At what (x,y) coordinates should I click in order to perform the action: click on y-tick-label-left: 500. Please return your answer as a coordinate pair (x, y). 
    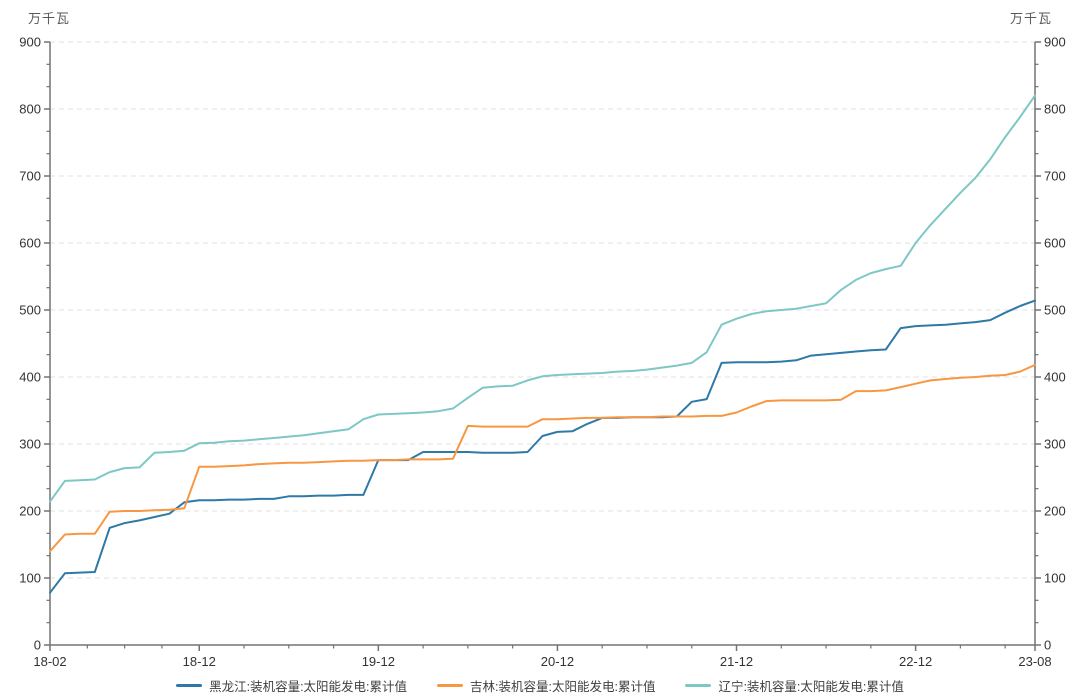
    Looking at the image, I should click on (30, 310).